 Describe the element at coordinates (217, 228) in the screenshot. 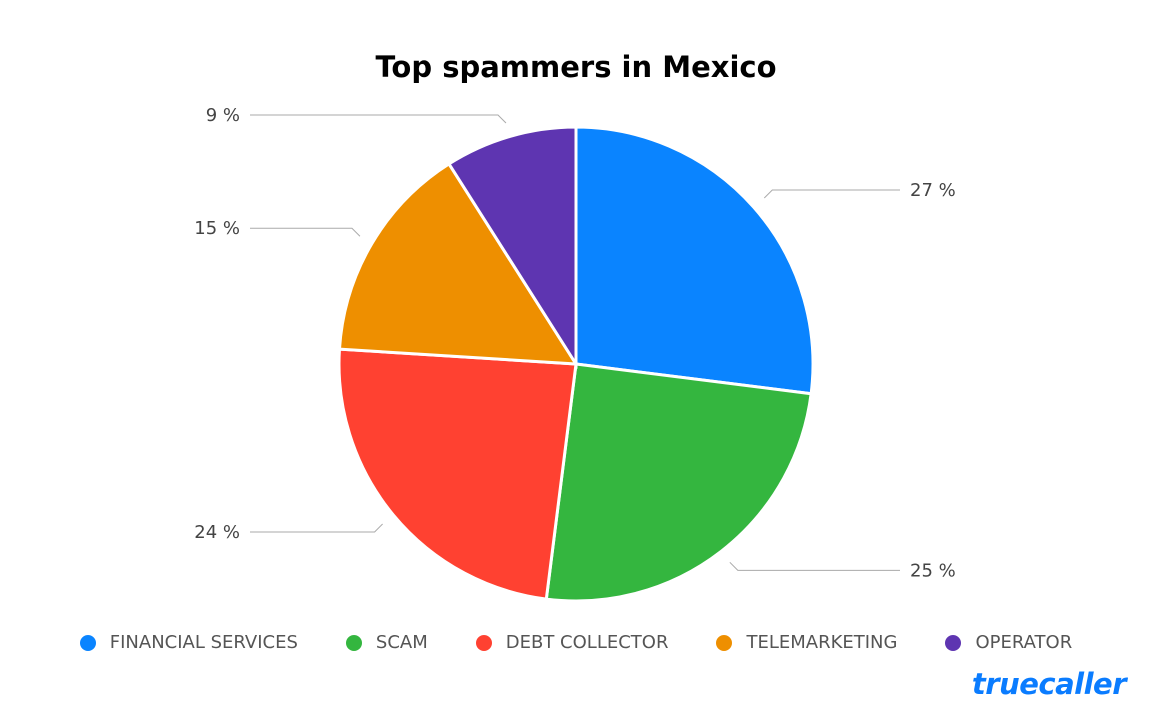

I see `data-label: 15 %` at that location.